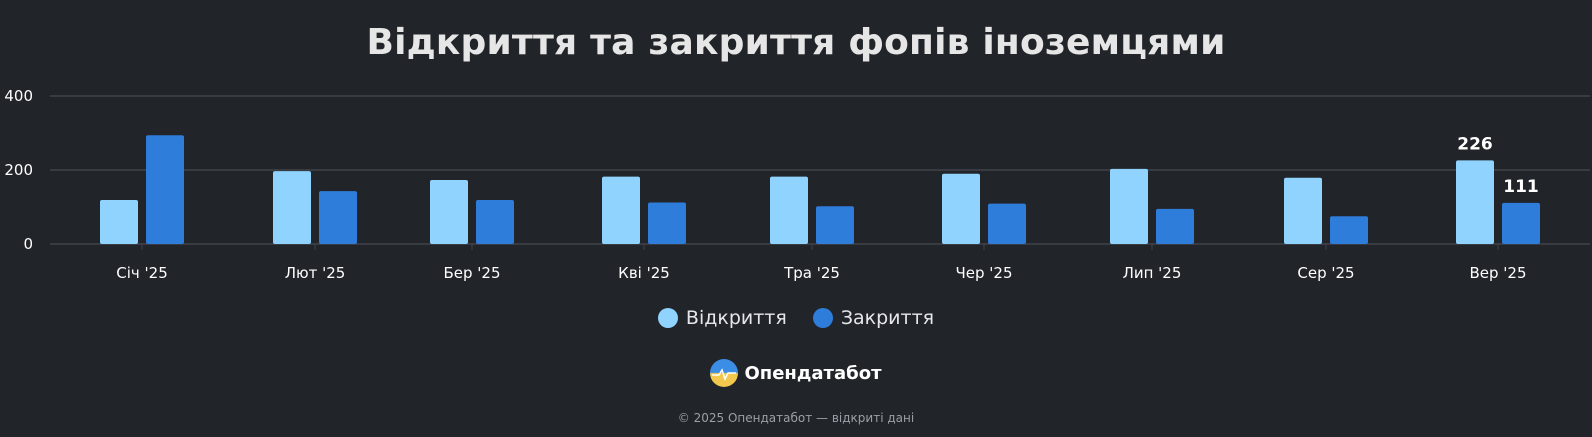  I want to click on x-tick-label: Бер '25, so click(471, 273).